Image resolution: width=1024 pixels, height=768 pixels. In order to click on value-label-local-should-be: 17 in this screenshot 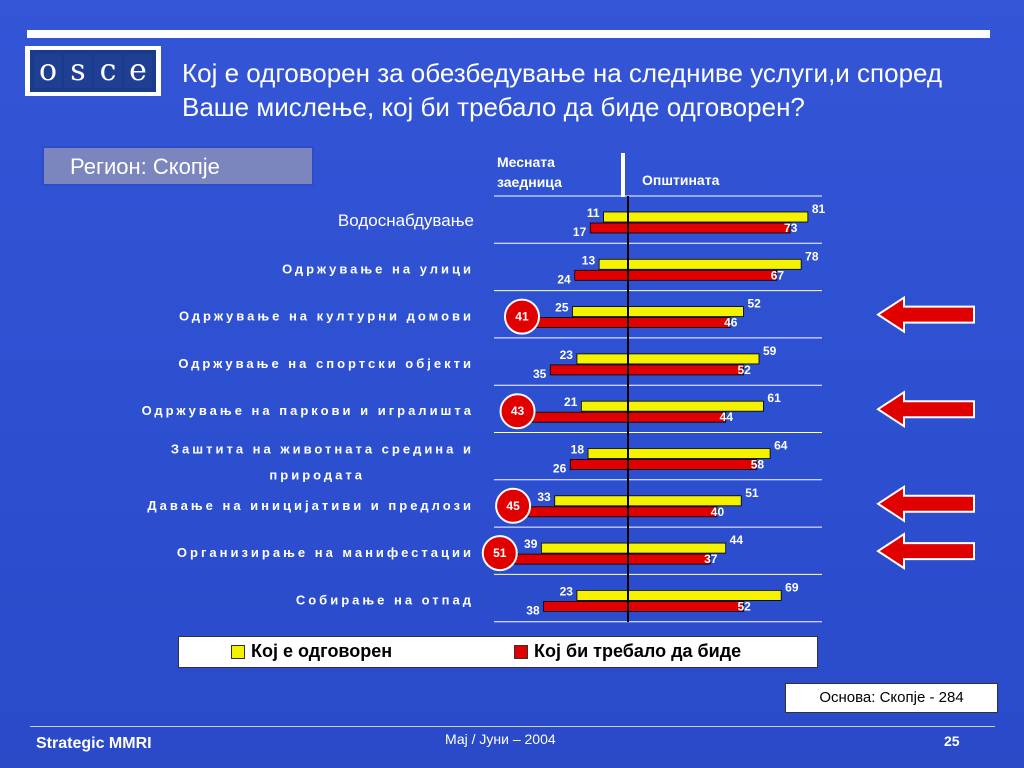, I will do `click(580, 232)`.